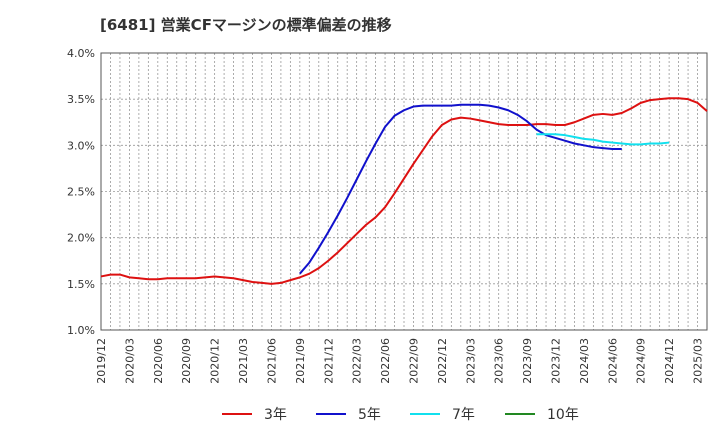  I want to click on y-axis: 1.0% 1.5% 2.0% 2.5% 3.0% 3.5% 4.0%, so click(81, 192).